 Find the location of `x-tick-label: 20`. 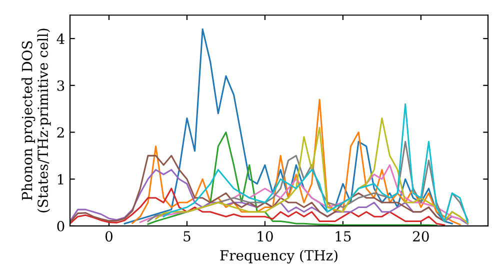

x-tick-label: 20 is located at coordinates (421, 236).